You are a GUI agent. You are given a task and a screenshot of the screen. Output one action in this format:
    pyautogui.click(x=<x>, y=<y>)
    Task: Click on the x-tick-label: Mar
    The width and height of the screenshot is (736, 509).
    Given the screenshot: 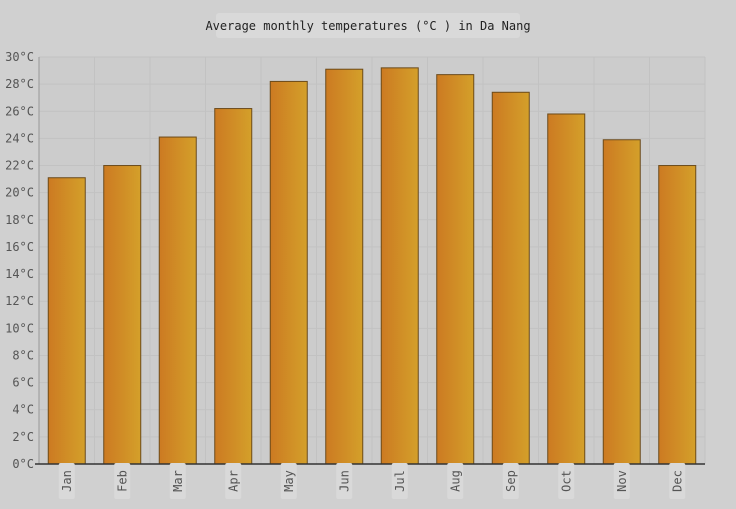 What is the action you would take?
    pyautogui.click(x=178, y=481)
    